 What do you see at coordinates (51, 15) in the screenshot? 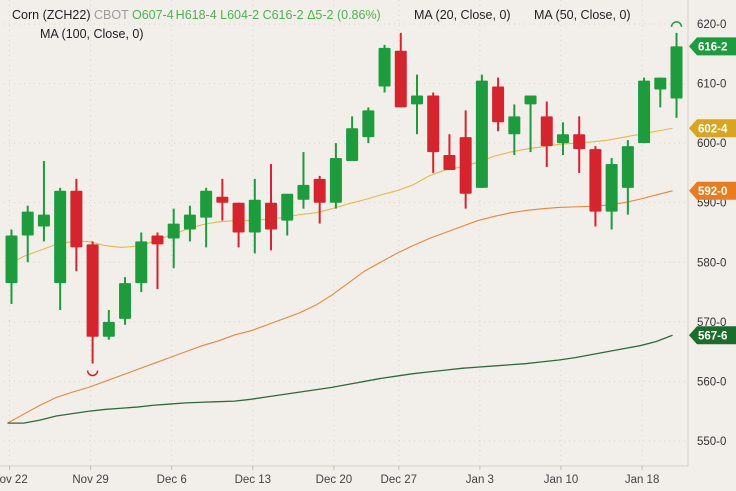
I see `symbol-name: Corn (ZCH22)` at bounding box center [51, 15].